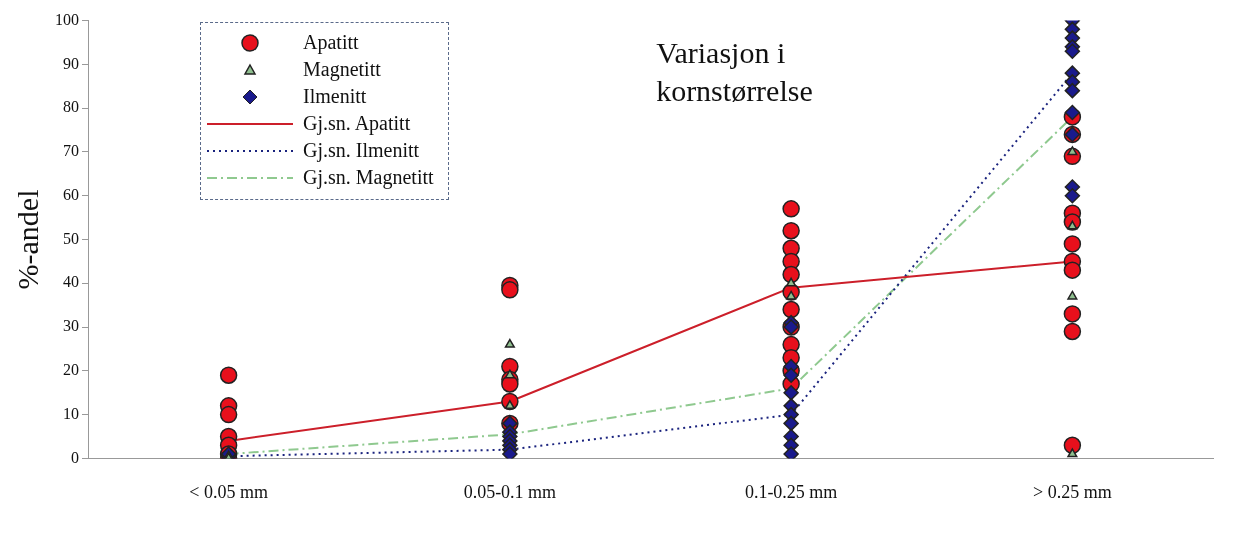  Describe the element at coordinates (228, 491) in the screenshot. I see `x-tick-label: < 0.05 mm` at that location.